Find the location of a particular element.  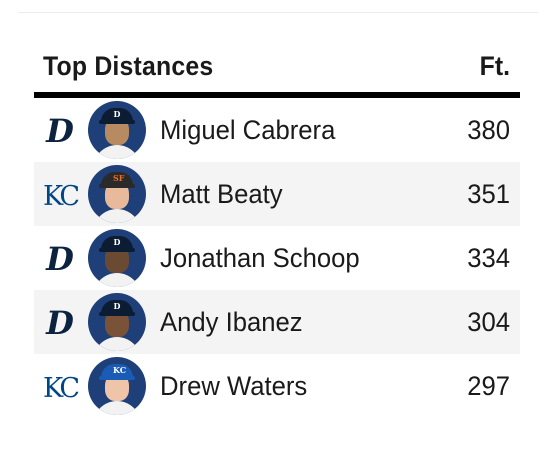

distance-value: 334 is located at coordinates (488, 257).